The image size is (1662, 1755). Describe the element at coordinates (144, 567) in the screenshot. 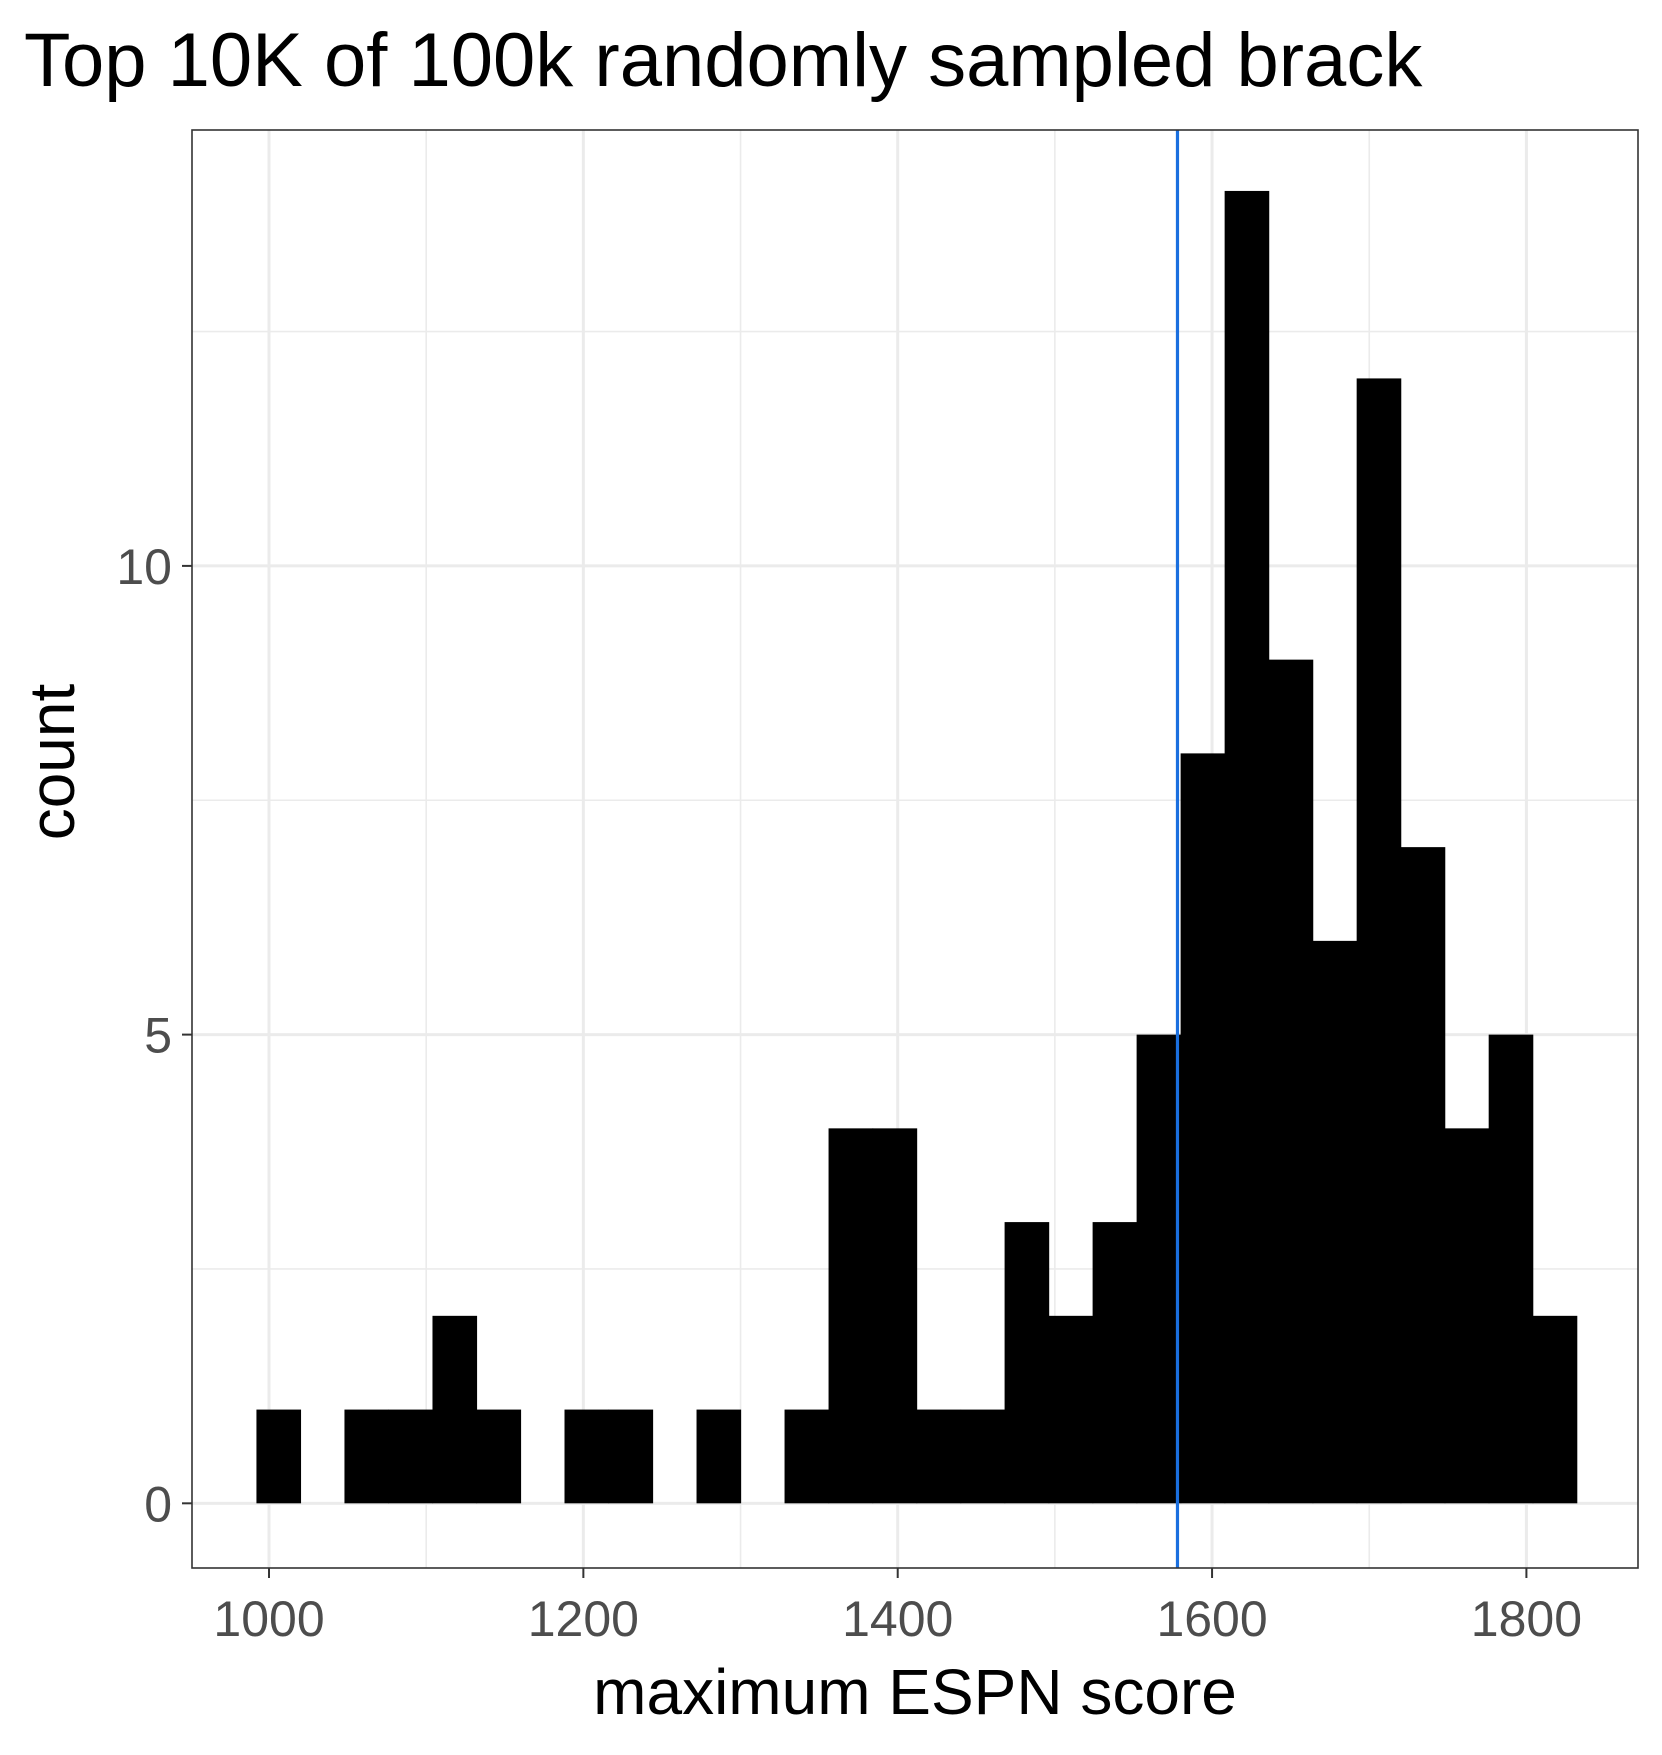

I see `y-tick-label: 10` at that location.